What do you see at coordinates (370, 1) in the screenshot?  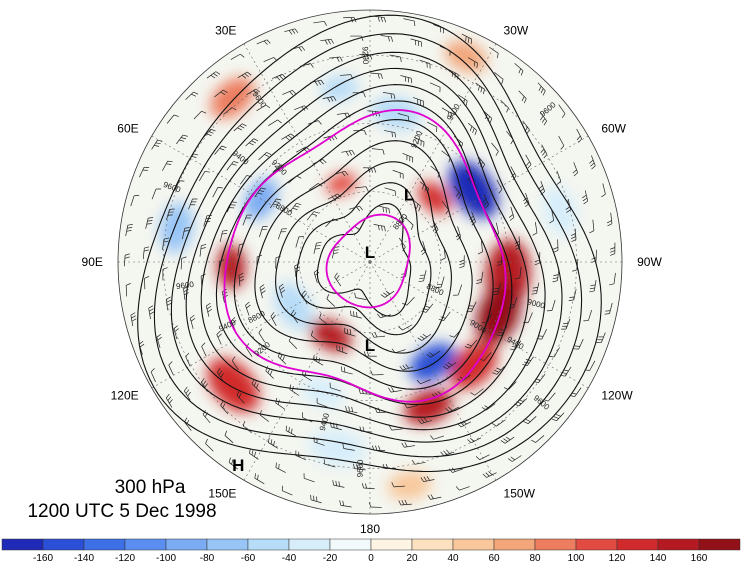 I see `longitude-label: 0` at bounding box center [370, 1].